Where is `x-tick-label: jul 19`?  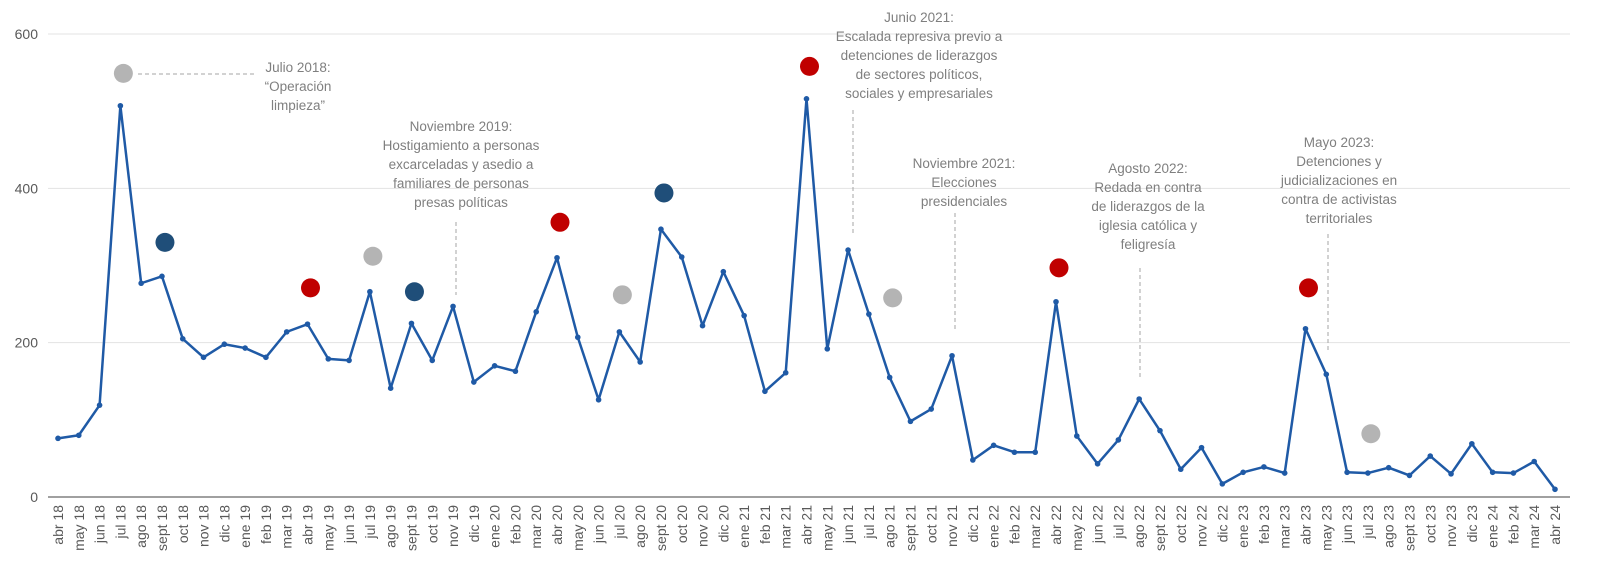 x-tick-label: jul 19 is located at coordinates (370, 522).